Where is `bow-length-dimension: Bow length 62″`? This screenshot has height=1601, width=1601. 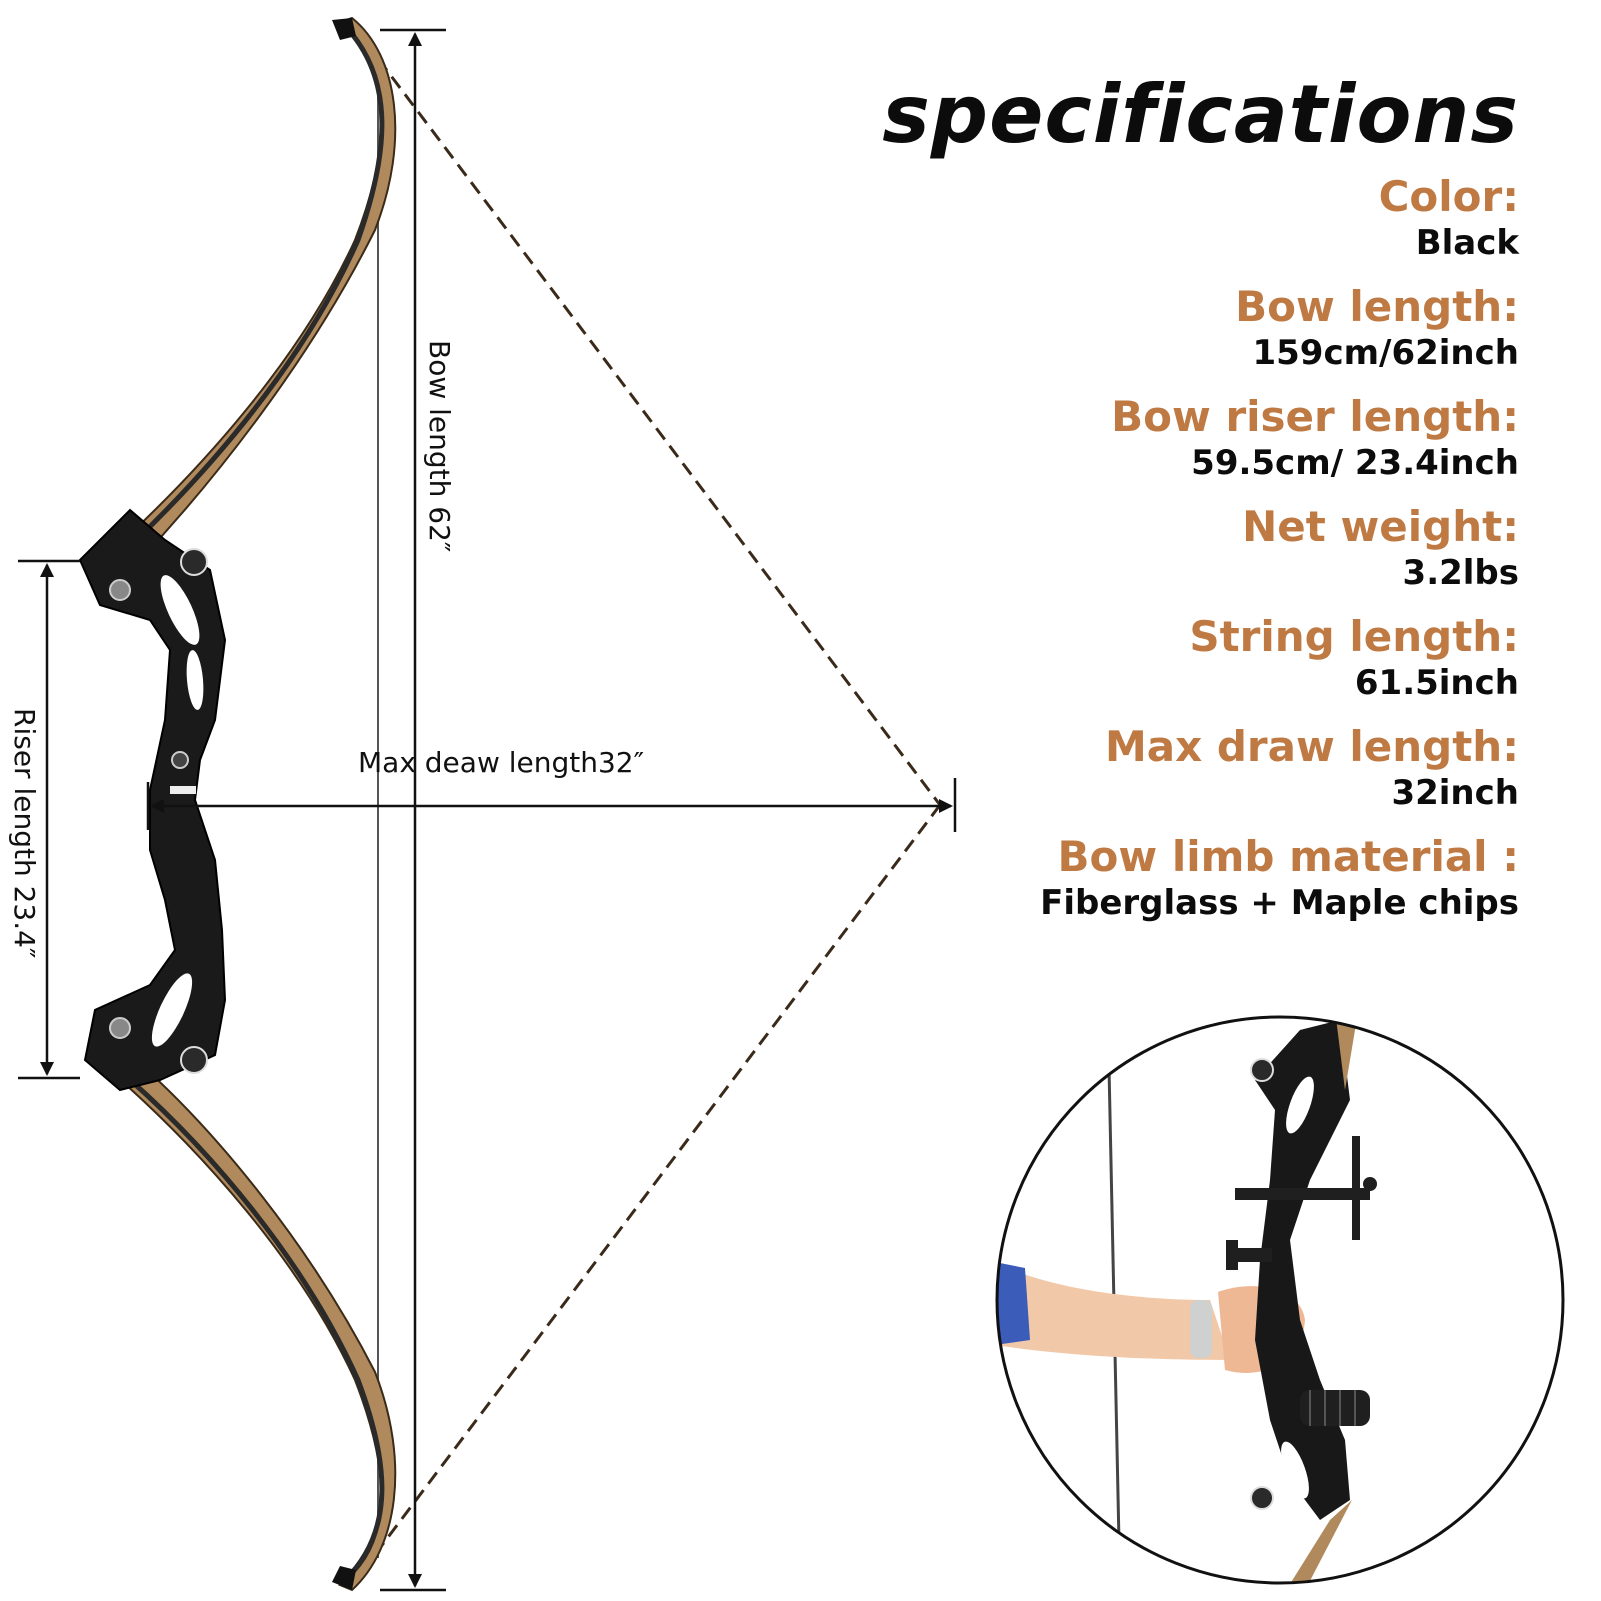 bow-length-dimension: Bow length 62″ is located at coordinates (418, 810).